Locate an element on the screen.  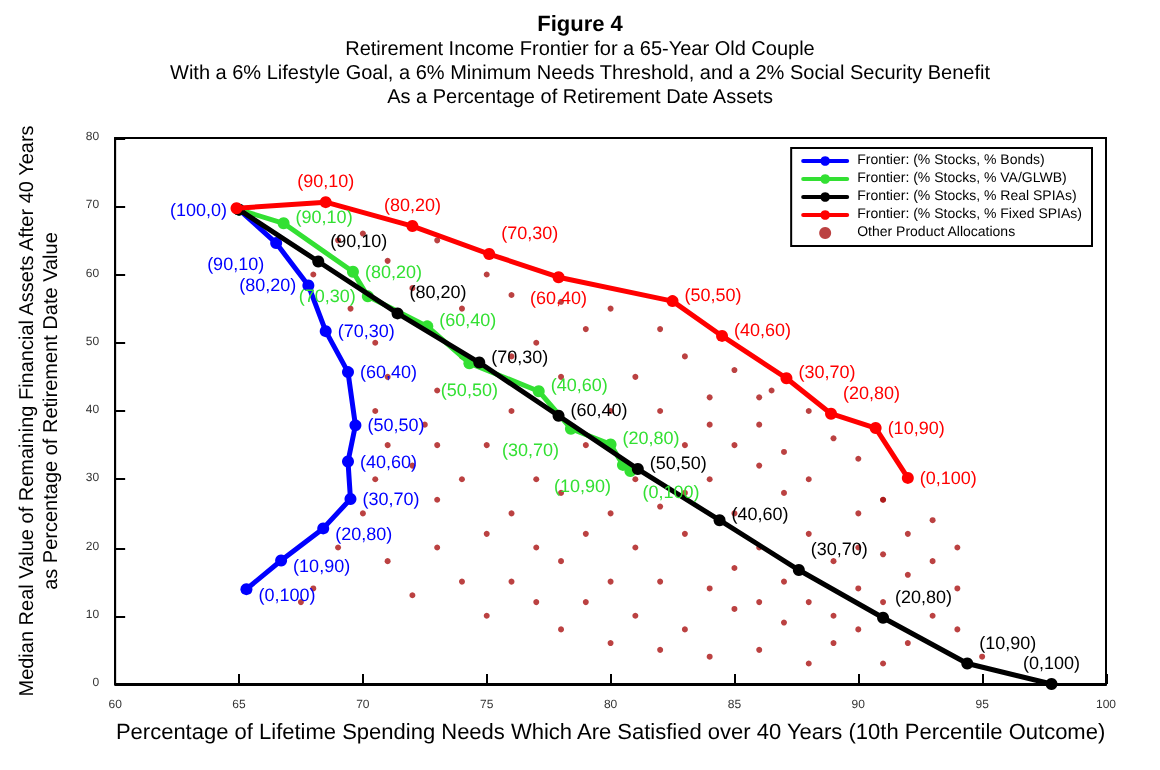
y-axis-title: Median Real Value of Remaining Financial Assets After 40 Years as Percentage of Retirement Date Value is located at coordinates (40, 411).